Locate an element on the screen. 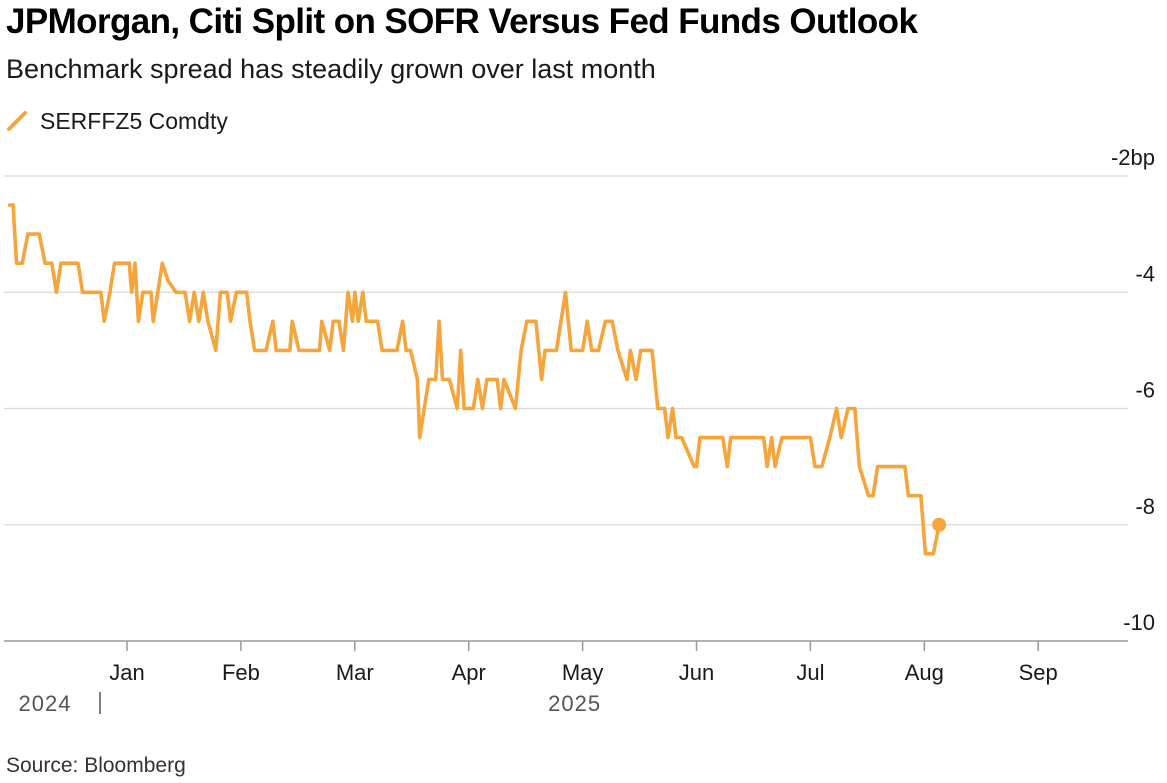 Image resolution: width=1167 pixels, height=783 pixels. x-tick-label: Jun is located at coordinates (696, 672).